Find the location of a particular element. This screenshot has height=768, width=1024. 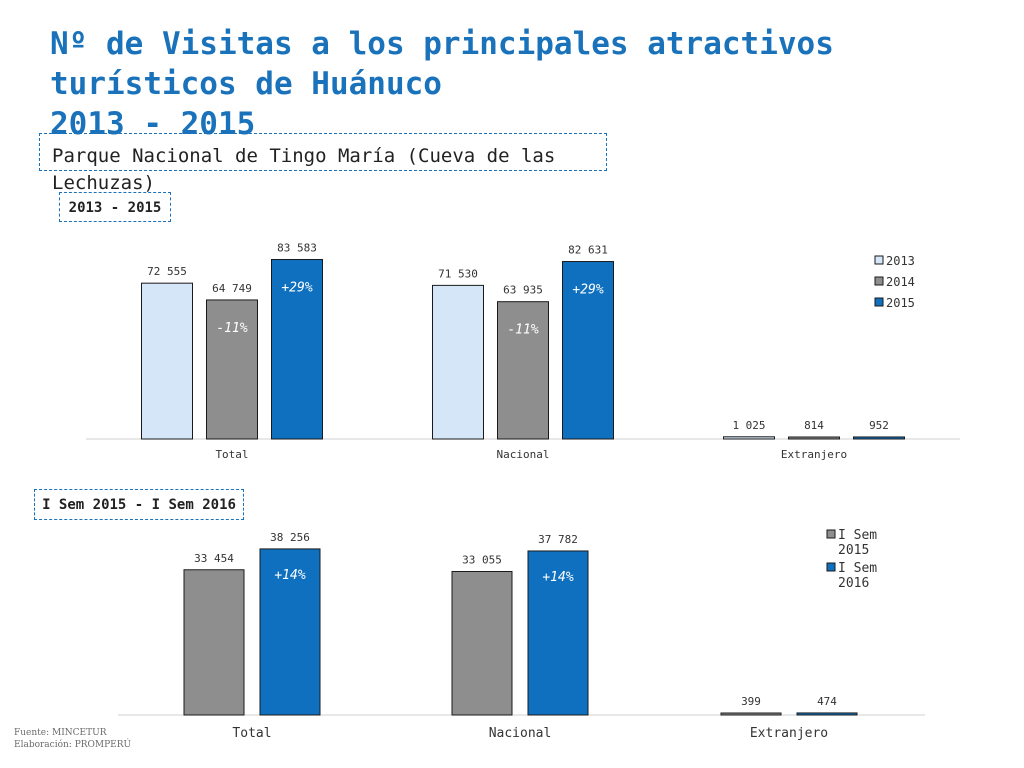

period-frame-annual is located at coordinates (115, 207).